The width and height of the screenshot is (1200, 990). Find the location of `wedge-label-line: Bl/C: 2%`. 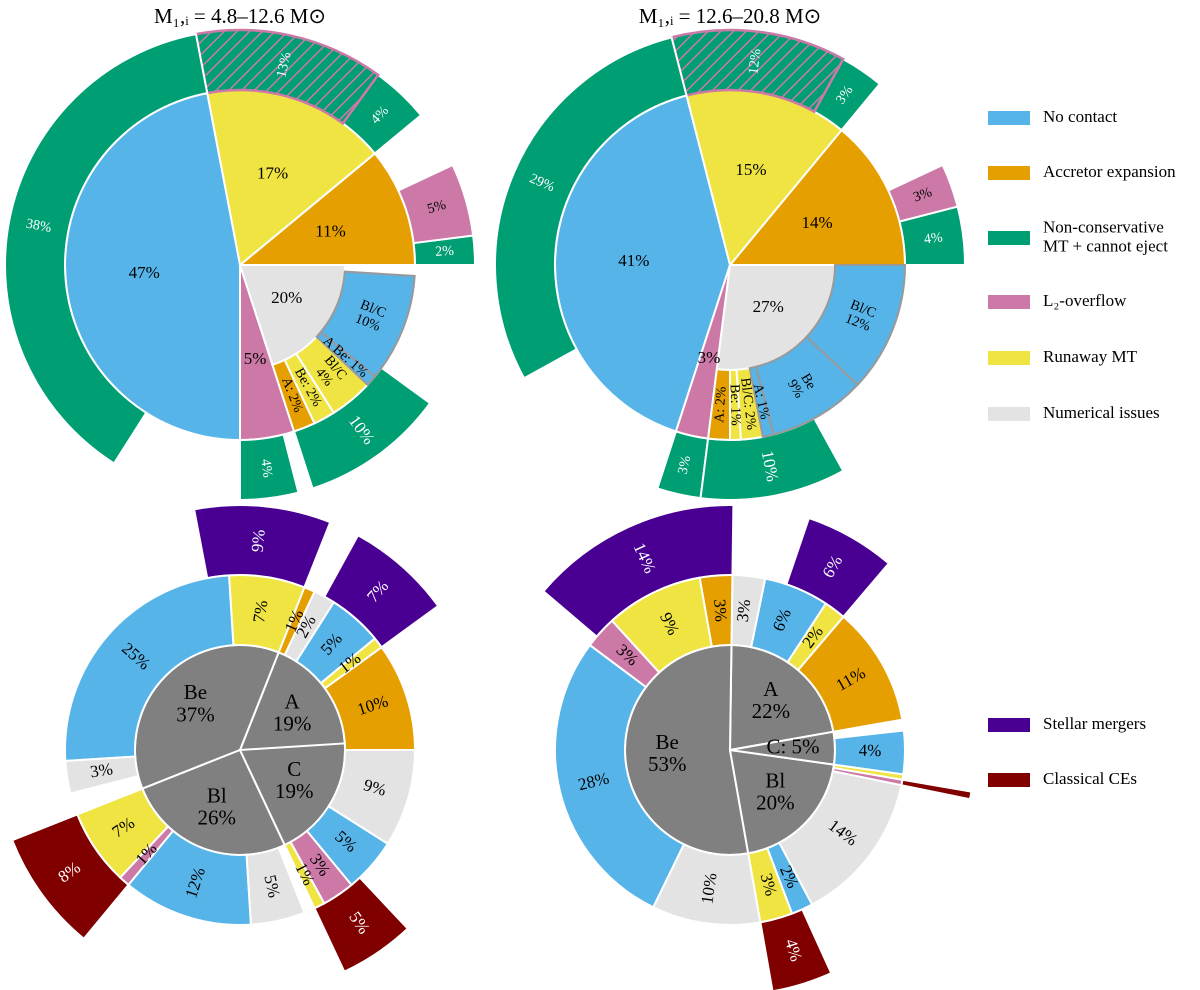

wedge-label-line: Bl/C: 2% is located at coordinates (748, 404).